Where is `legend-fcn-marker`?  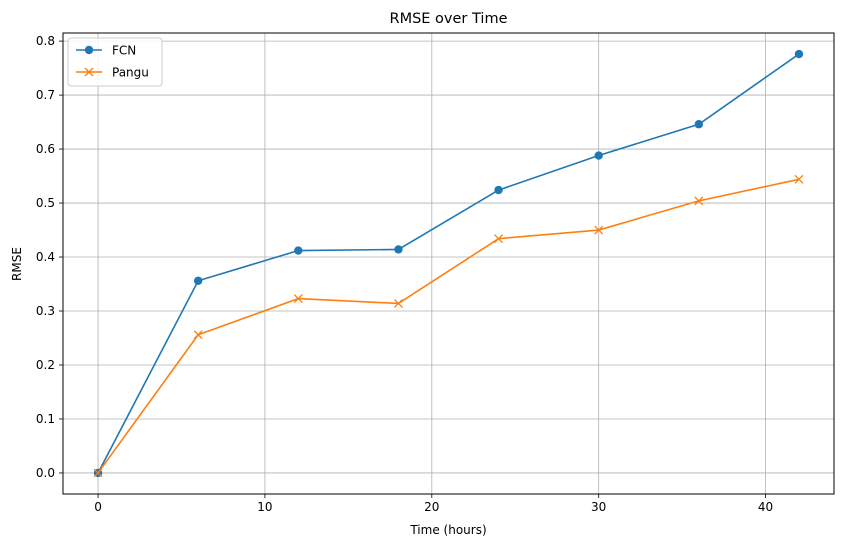
legend-fcn-marker is located at coordinates (89, 50).